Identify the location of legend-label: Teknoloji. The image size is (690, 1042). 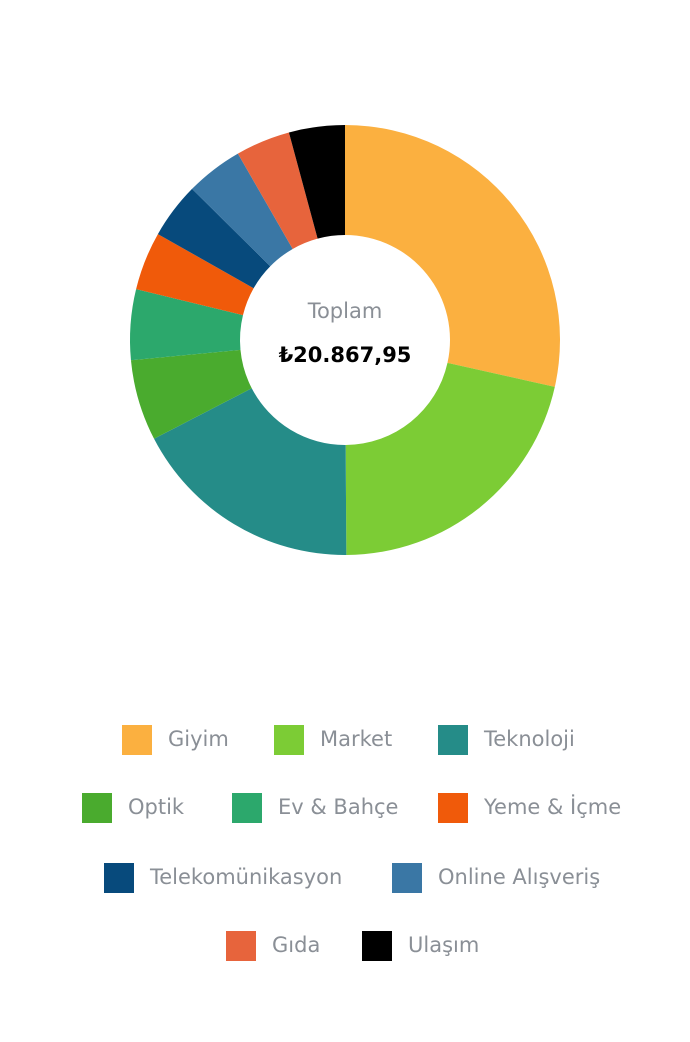
(529, 739).